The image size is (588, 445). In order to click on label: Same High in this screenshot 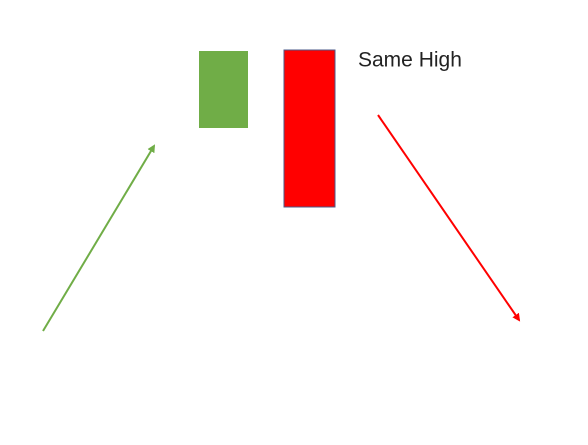, I will do `click(410, 60)`.